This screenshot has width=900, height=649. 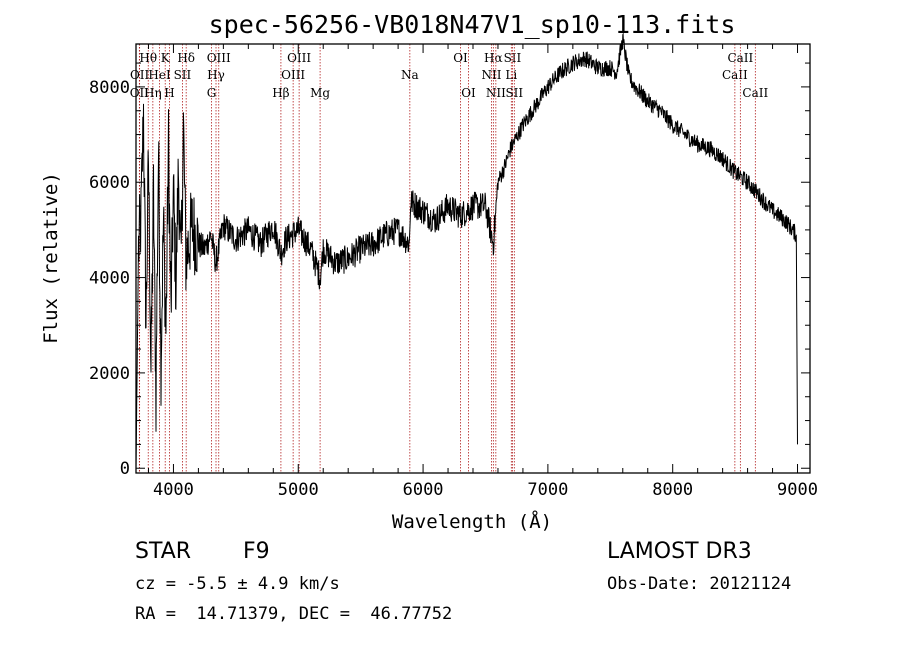 What do you see at coordinates (547, 490) in the screenshot?
I see `x-tick-label-3: 7000` at bounding box center [547, 490].